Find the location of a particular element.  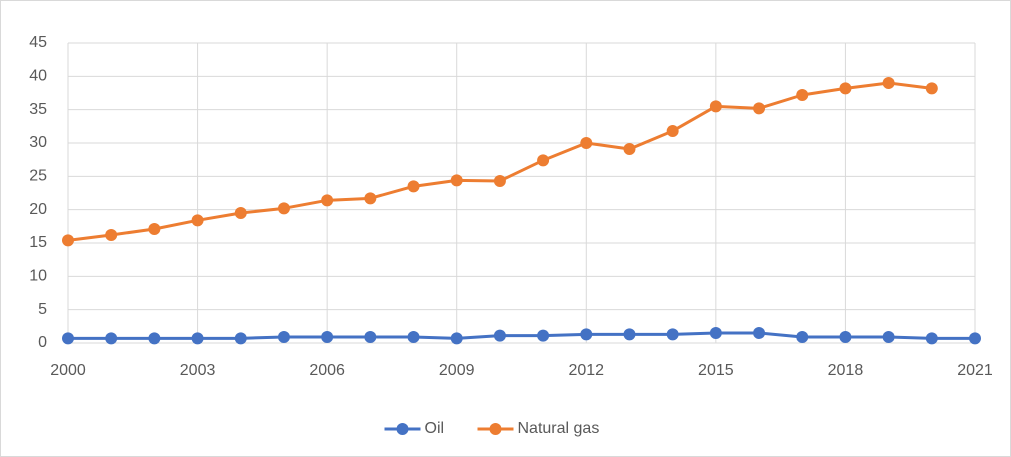

x-tick-label: 2018 is located at coordinates (846, 370).